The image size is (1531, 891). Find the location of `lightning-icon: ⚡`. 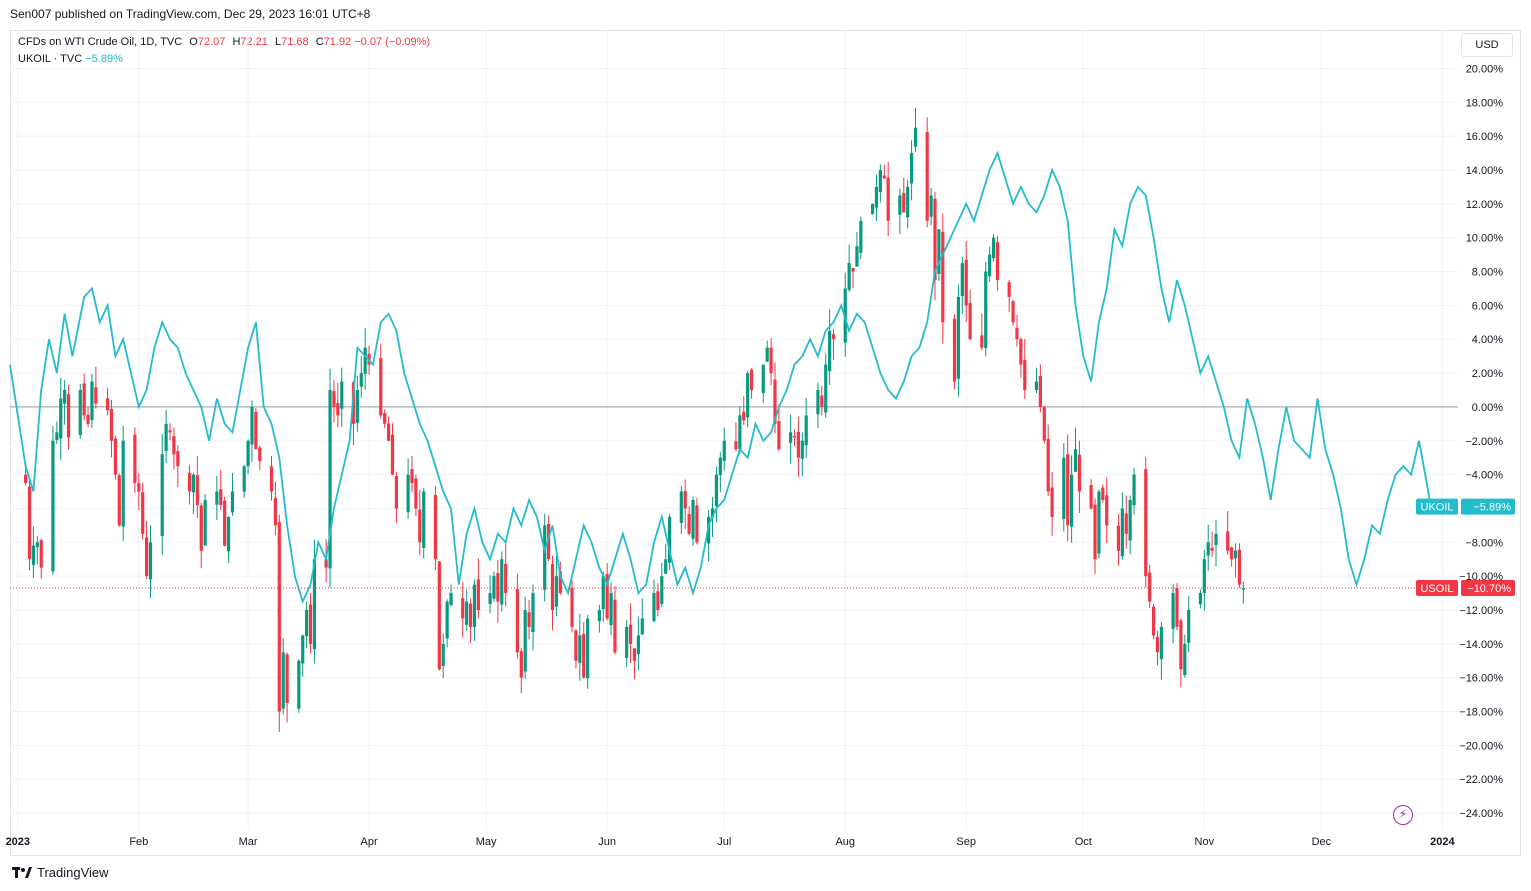

lightning-icon: ⚡ is located at coordinates (1403, 815).